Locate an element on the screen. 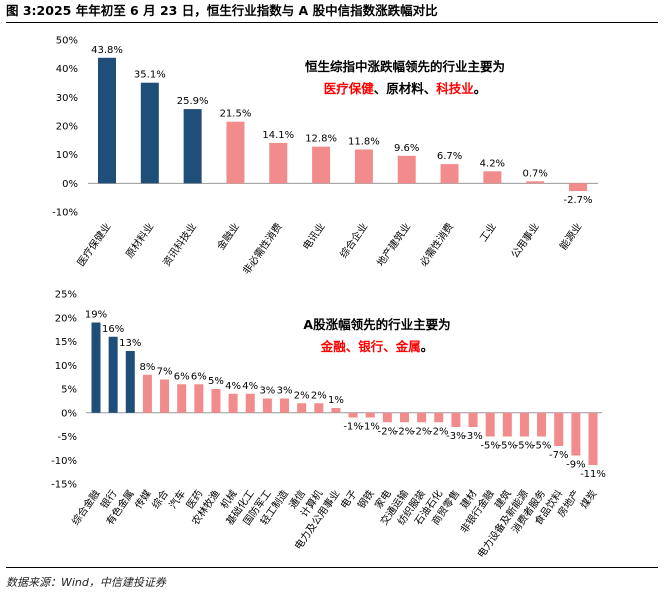 The image size is (666, 596). data-label: -3% is located at coordinates (472, 436).